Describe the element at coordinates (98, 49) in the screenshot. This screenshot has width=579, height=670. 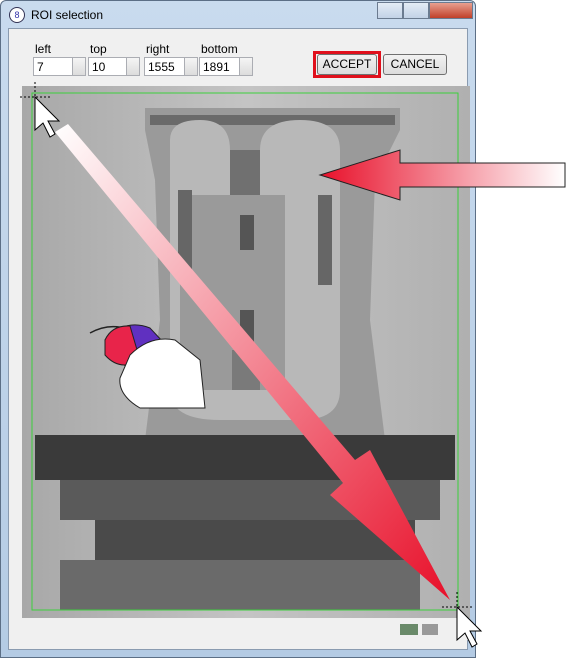
I see `field-label: top` at that location.